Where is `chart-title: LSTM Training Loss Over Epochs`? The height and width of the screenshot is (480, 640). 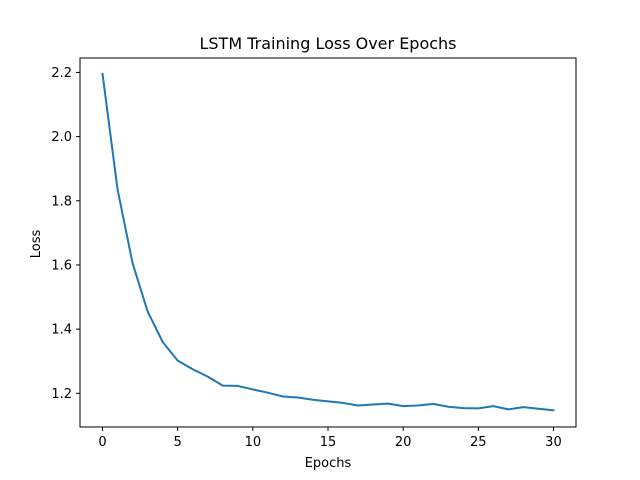
chart-title: LSTM Training Loss Over Epochs is located at coordinates (327, 43).